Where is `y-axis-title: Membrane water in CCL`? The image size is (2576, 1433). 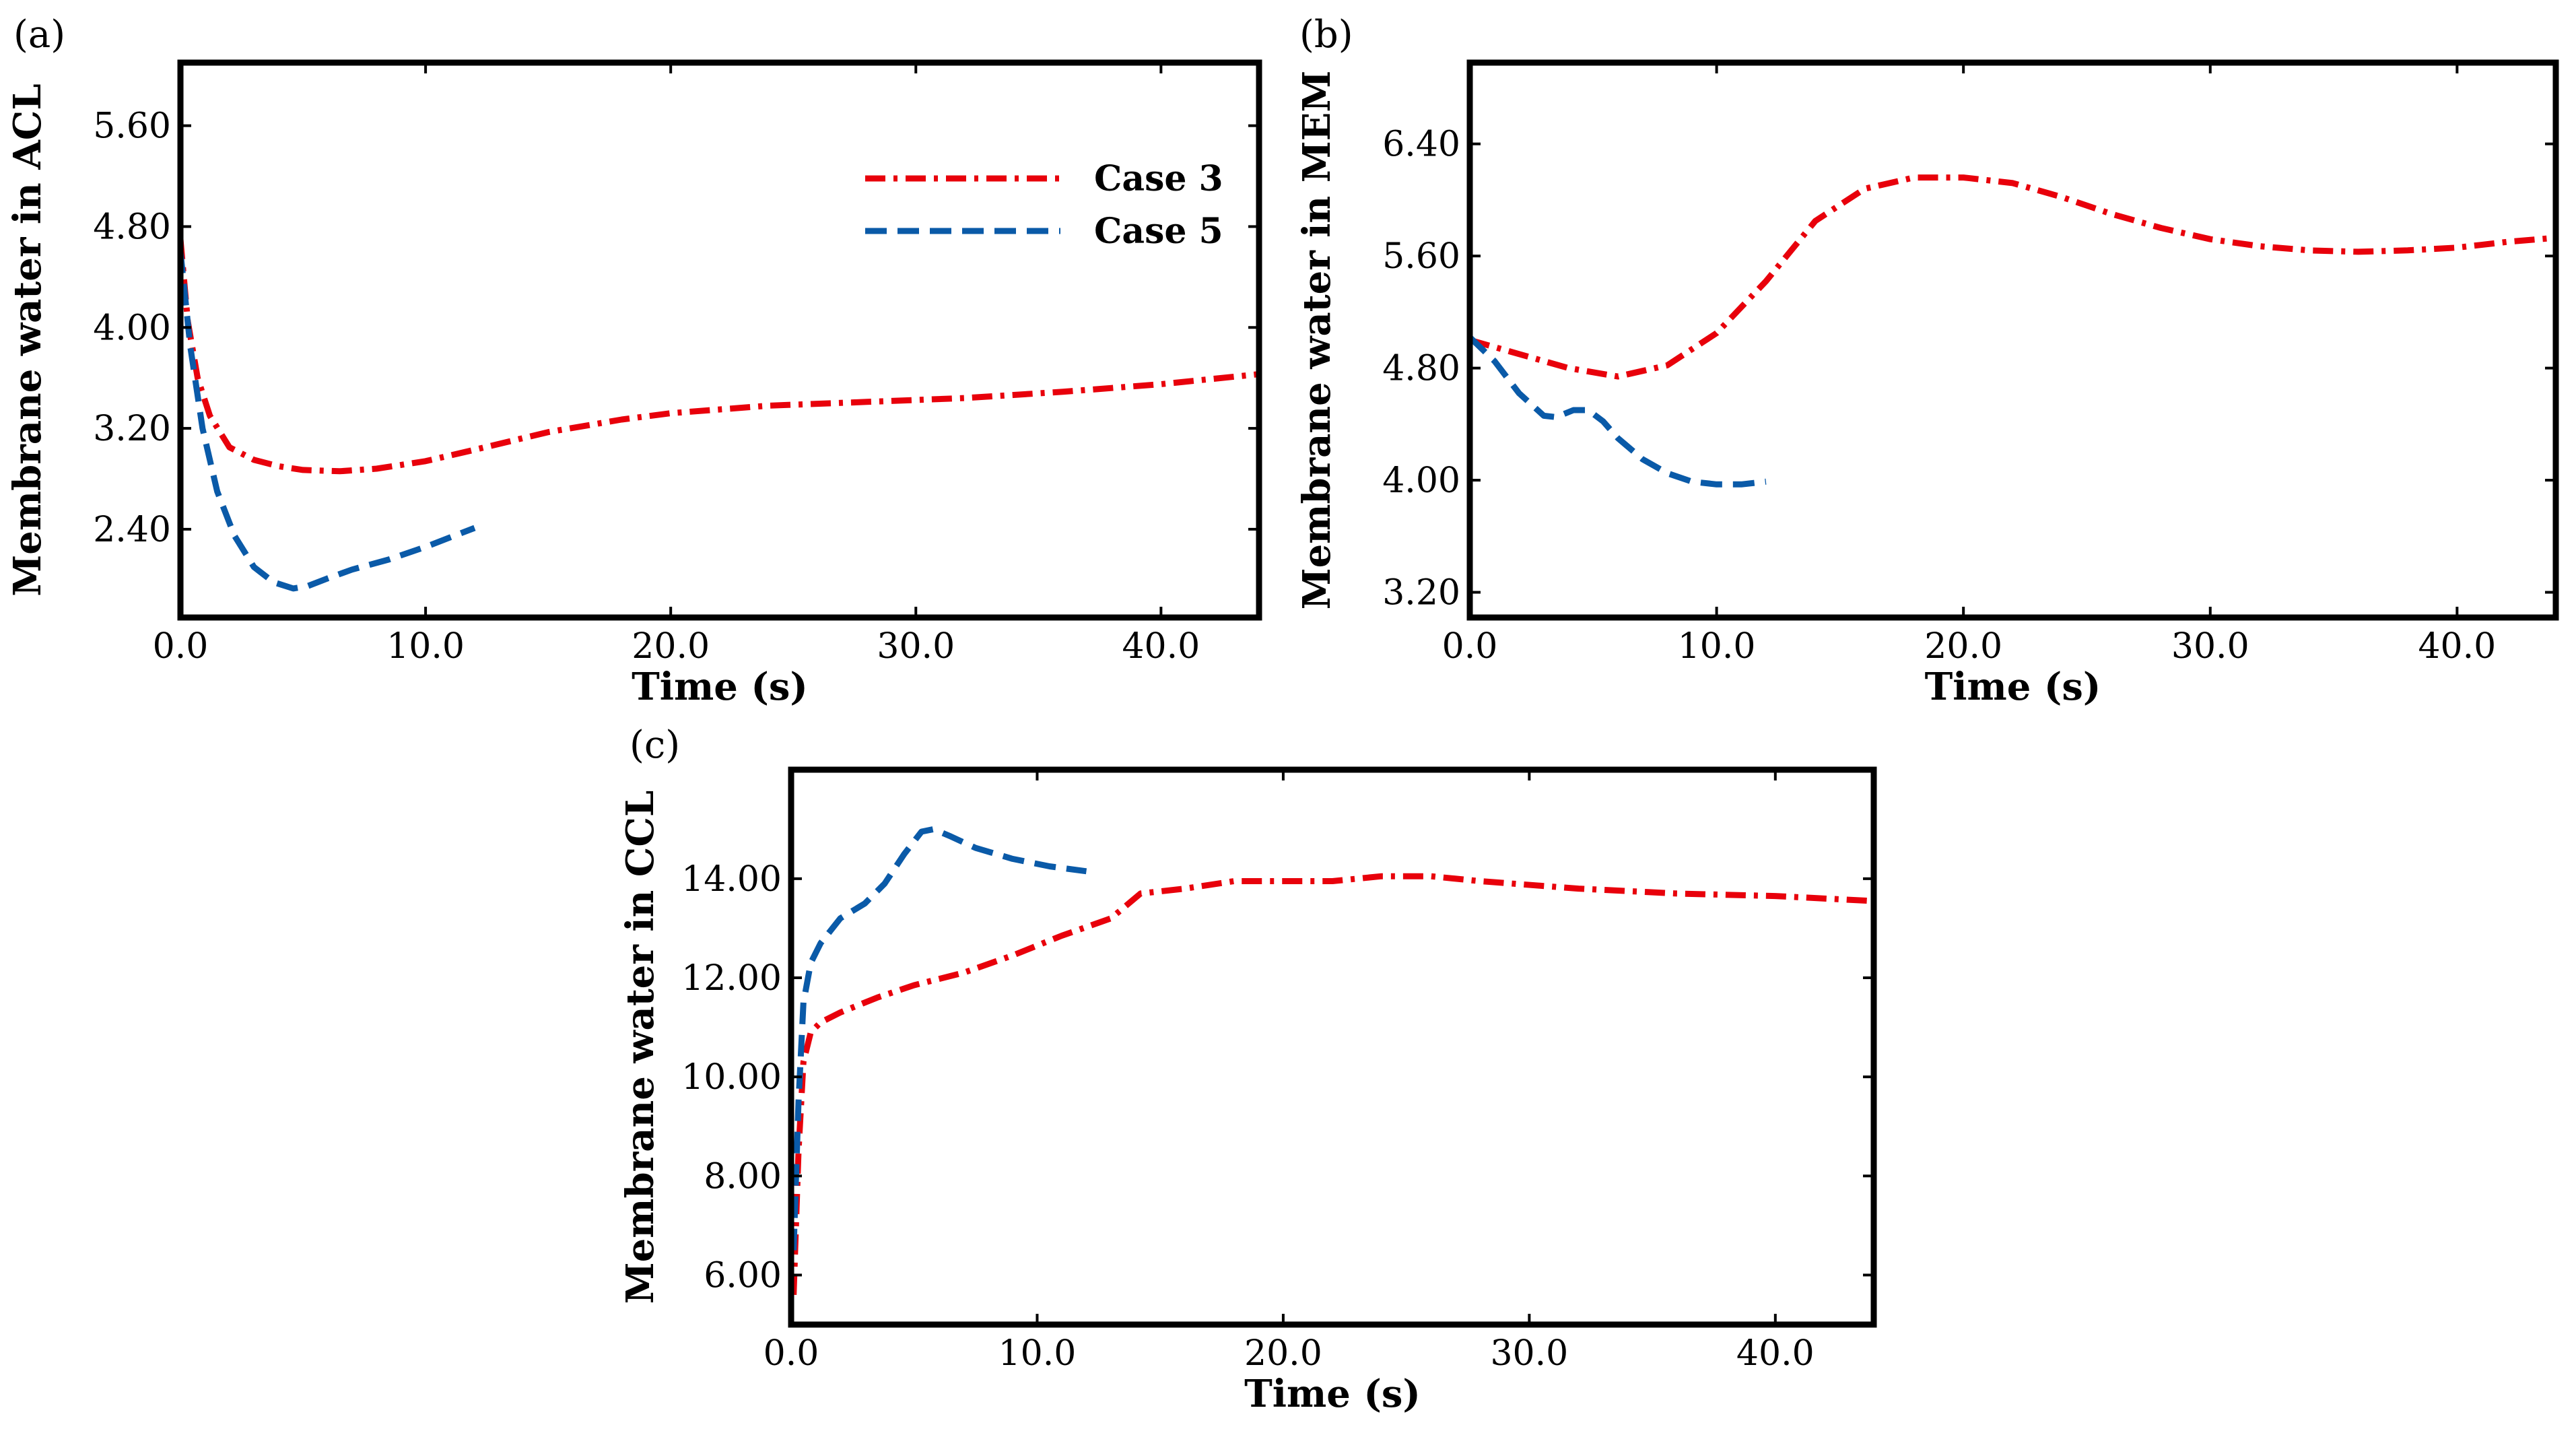 y-axis-title: Membrane water in CCL is located at coordinates (640, 1047).